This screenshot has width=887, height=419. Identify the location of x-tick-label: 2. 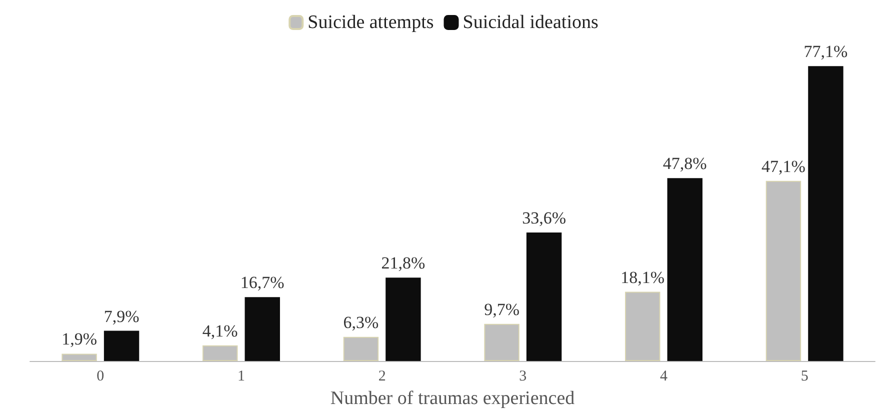
(382, 376).